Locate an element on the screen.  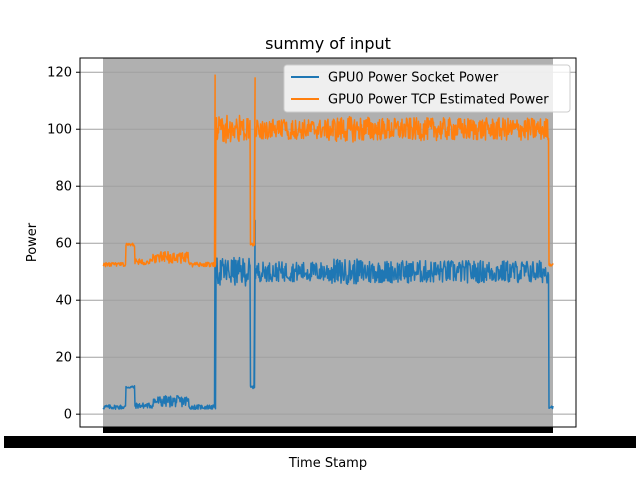
y-axis: 0 20 40 60 80 100 120 is located at coordinates (63, 244).